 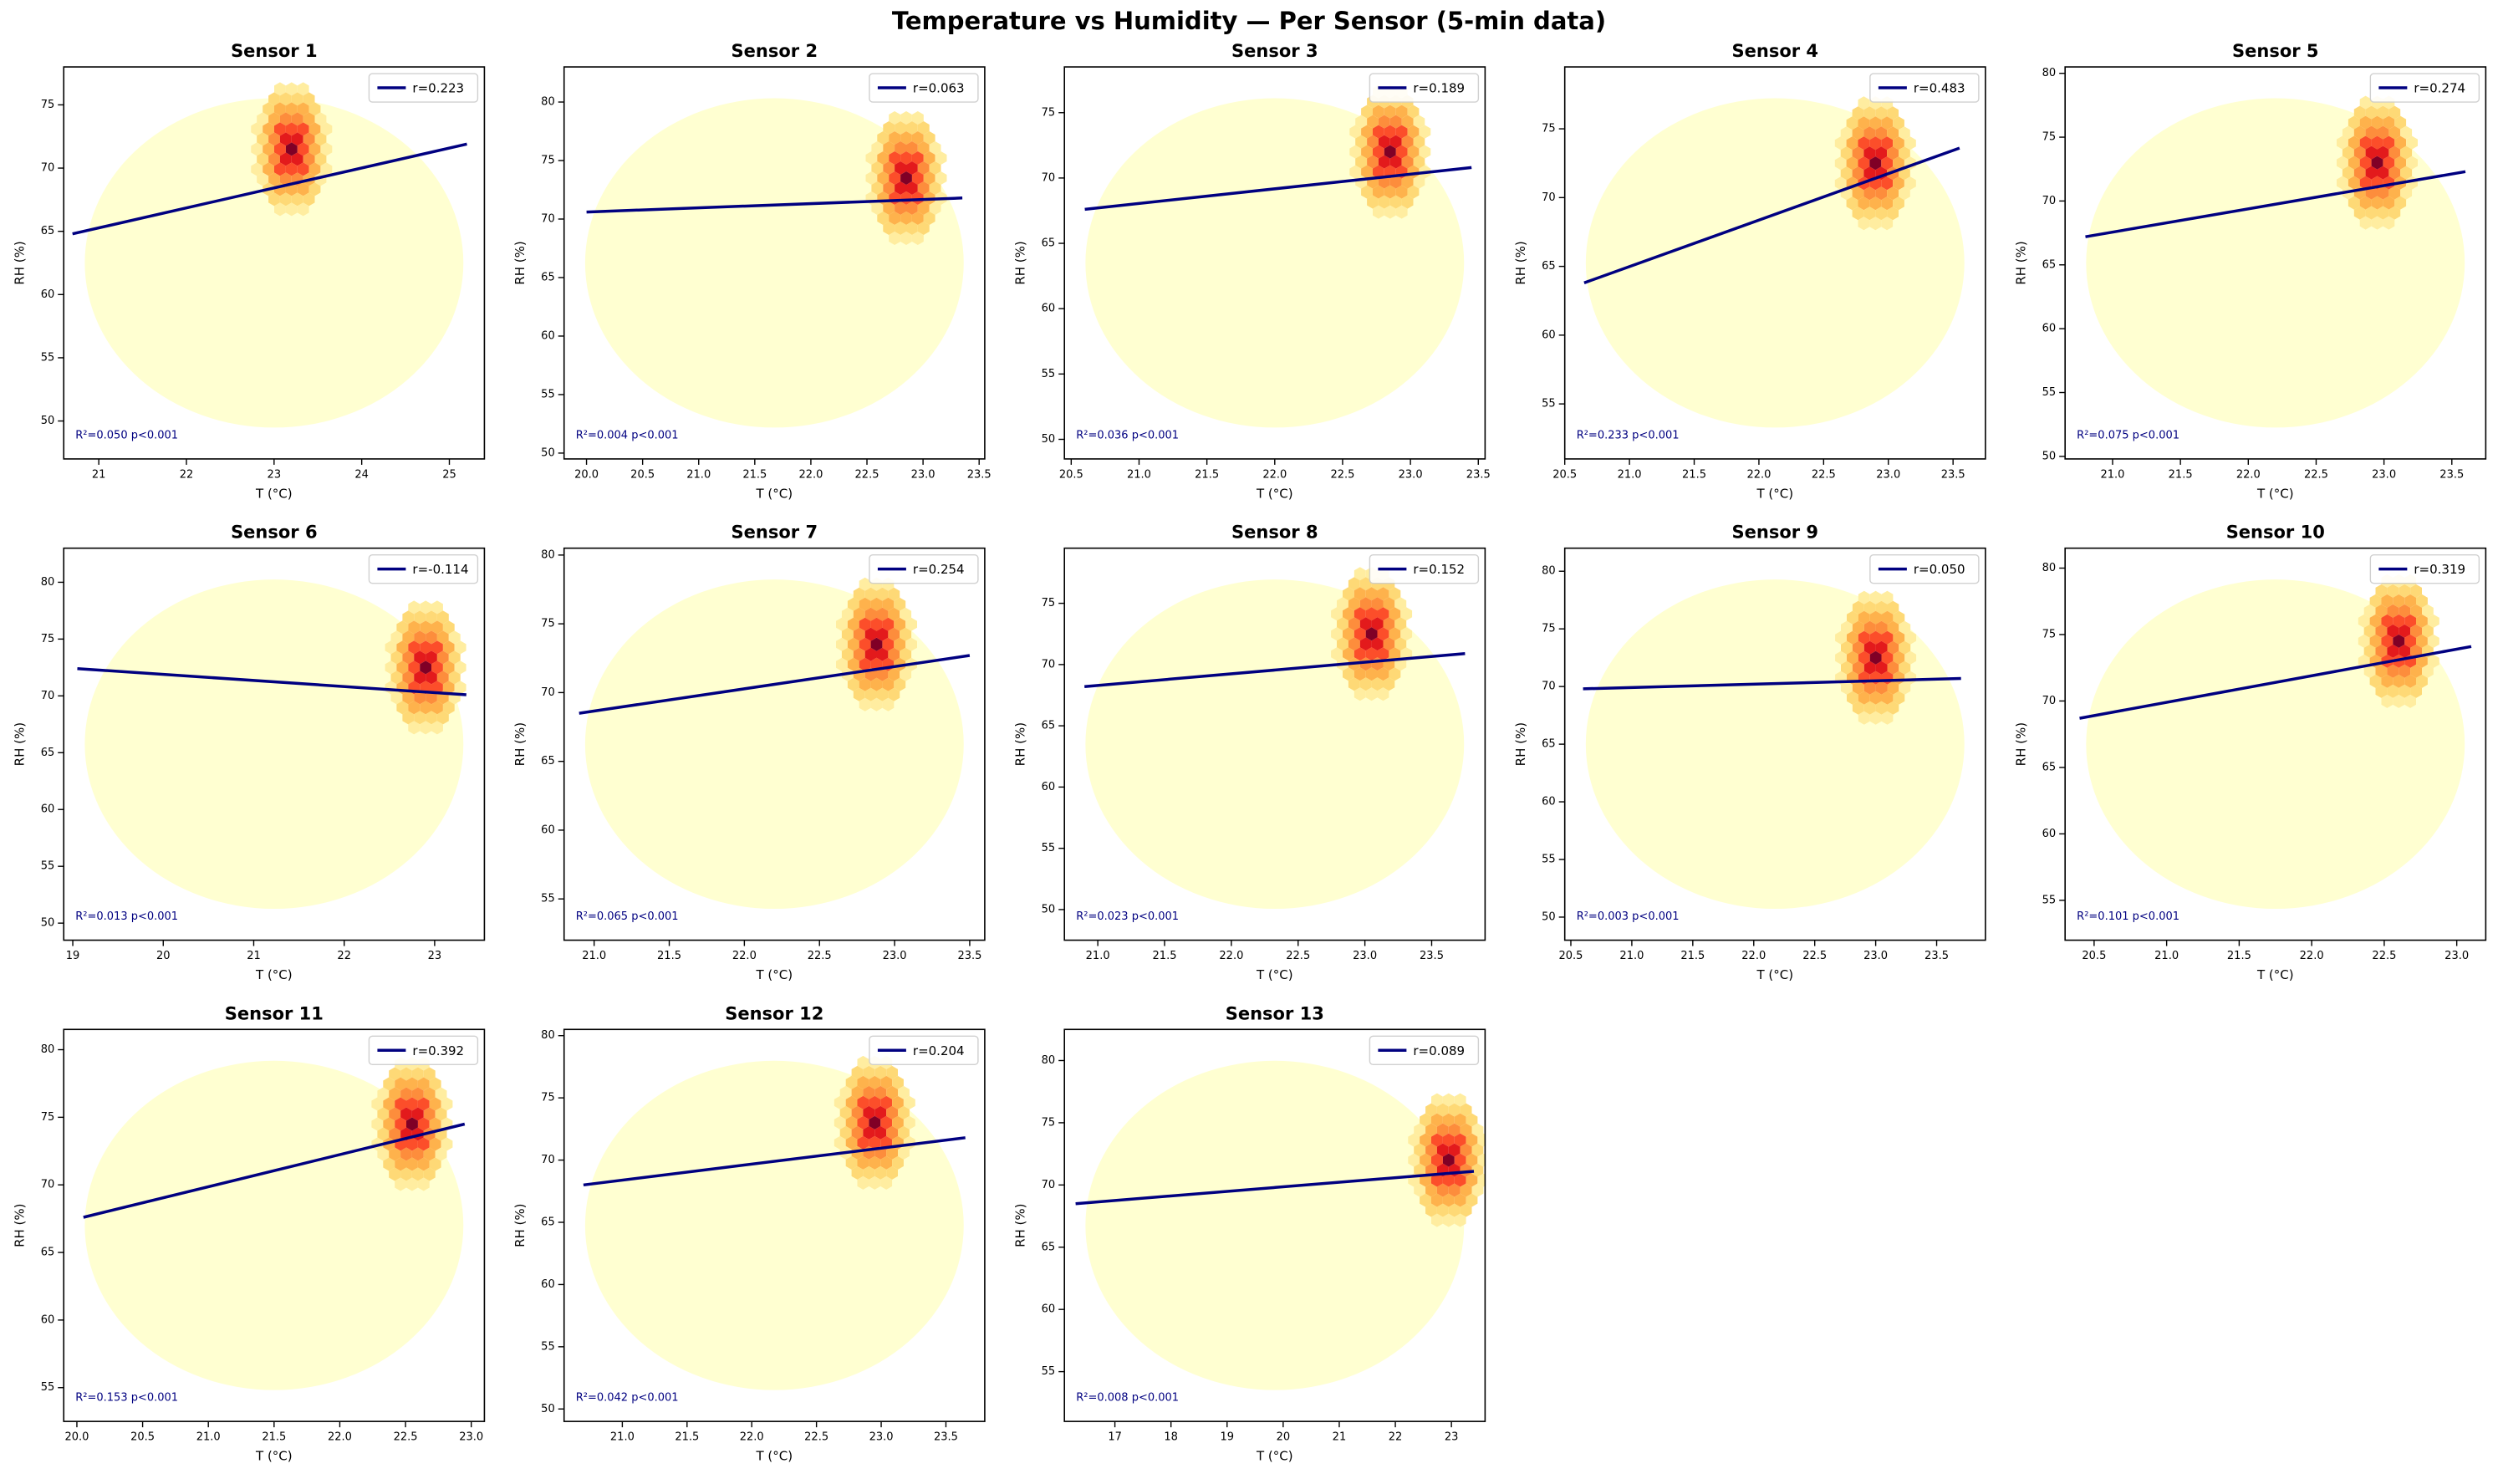 I want to click on annotation: R²=0.101 p<0.001, so click(x=2128, y=916).